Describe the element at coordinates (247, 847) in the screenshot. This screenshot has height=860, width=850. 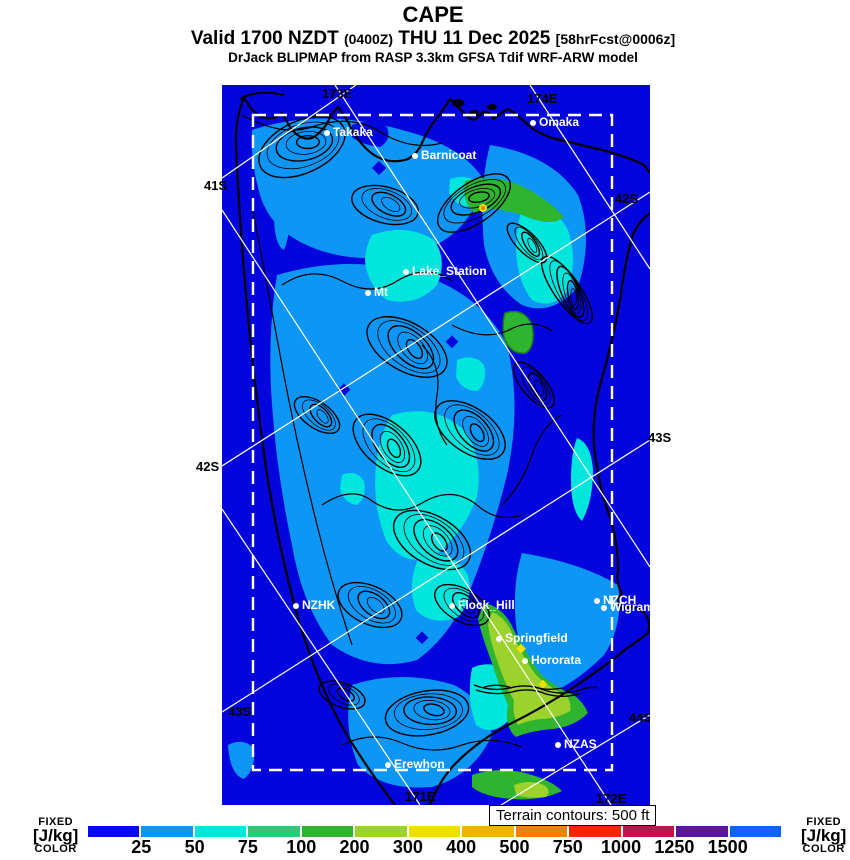
I see `colorbar-tick-75: 75` at that location.